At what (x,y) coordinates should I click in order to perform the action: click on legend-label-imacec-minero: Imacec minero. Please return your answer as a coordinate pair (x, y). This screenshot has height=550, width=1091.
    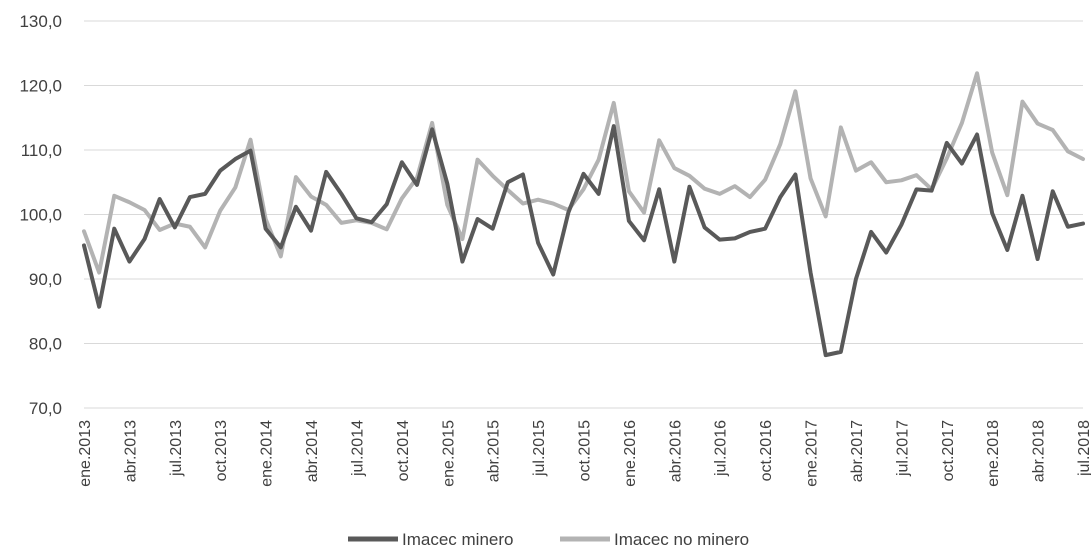
    Looking at the image, I should click on (457, 539).